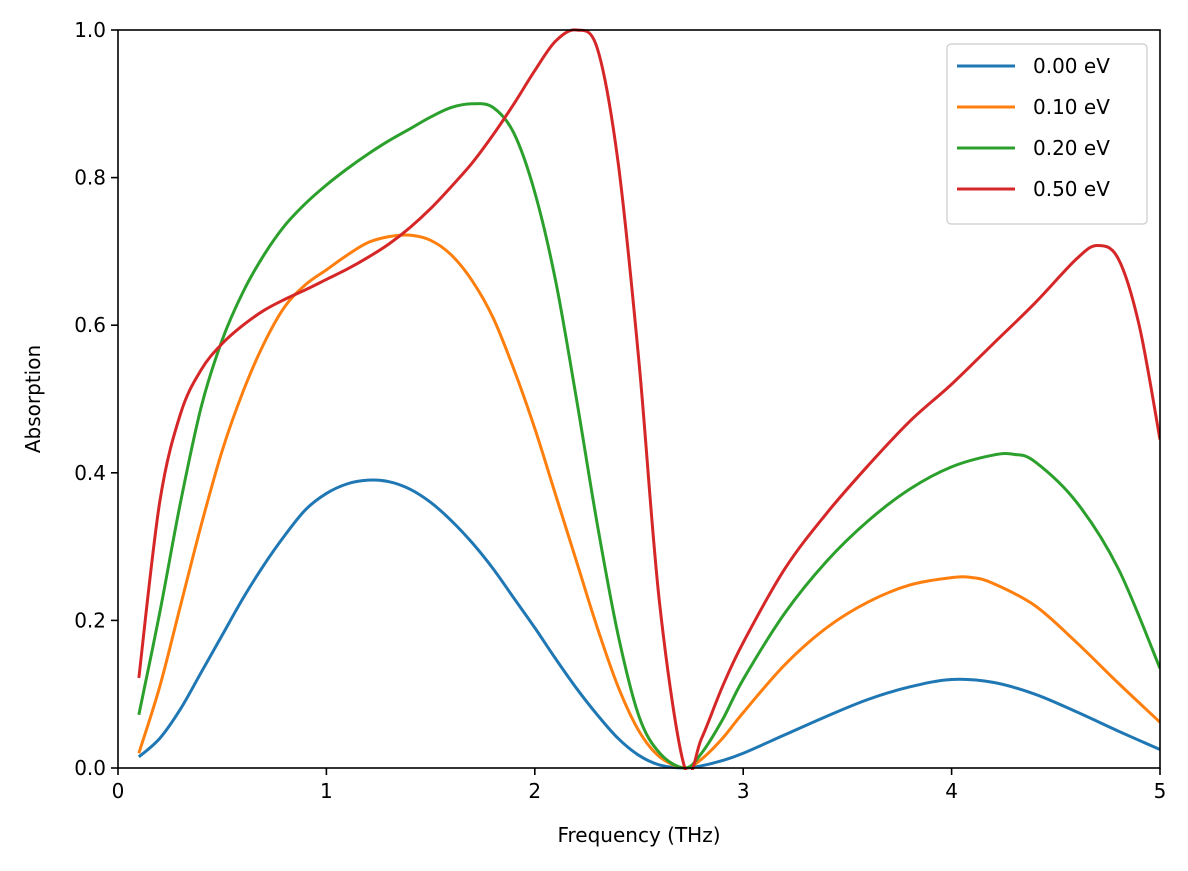 The image size is (1188, 871). I want to click on x-tick-label: 1, so click(326, 791).